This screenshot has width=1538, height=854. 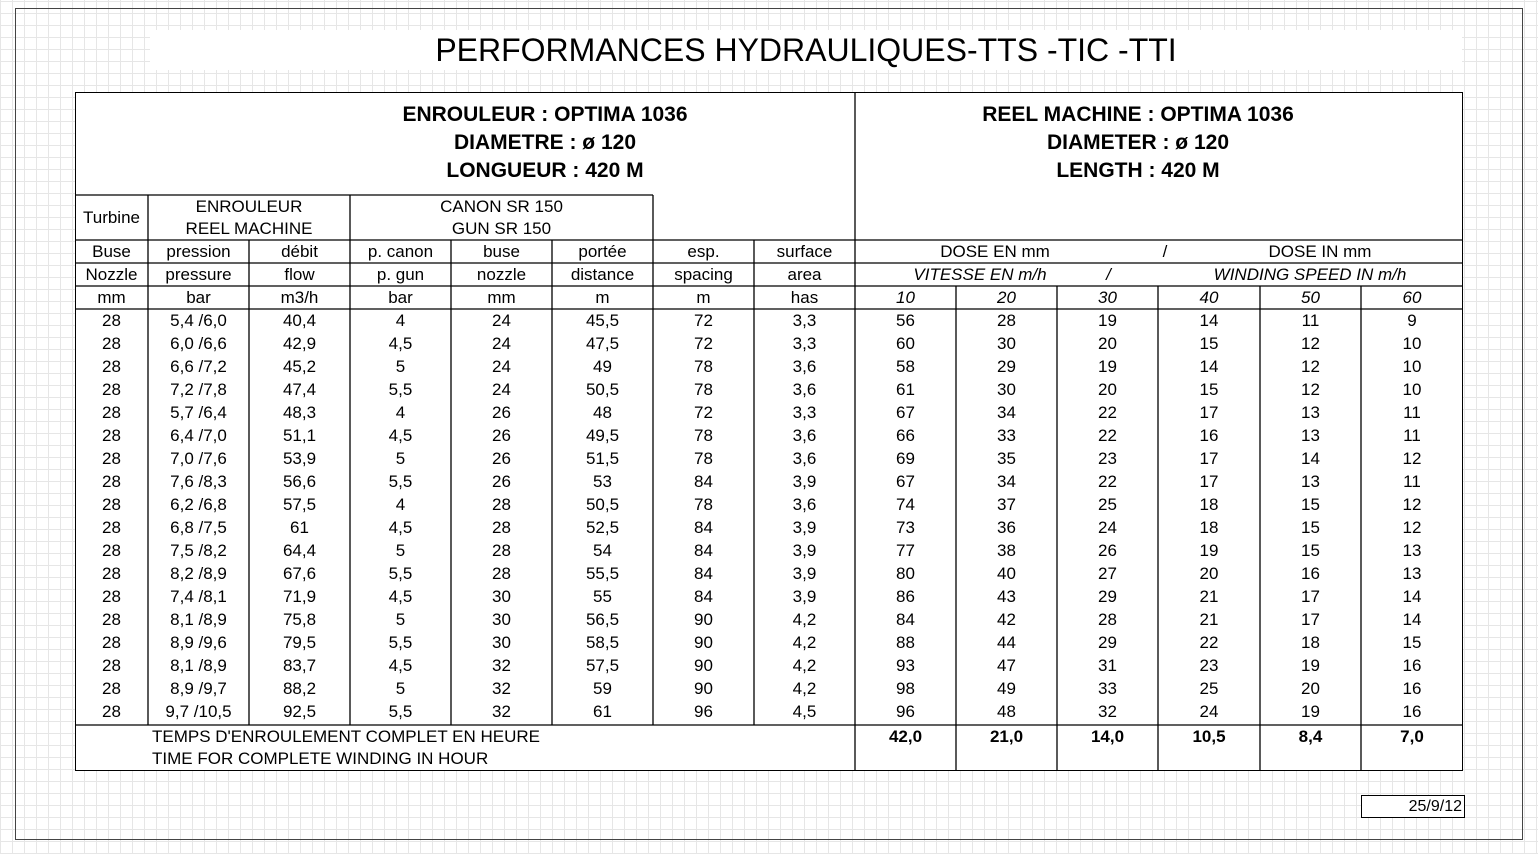 I want to click on table-cell: 58, so click(x=905, y=366).